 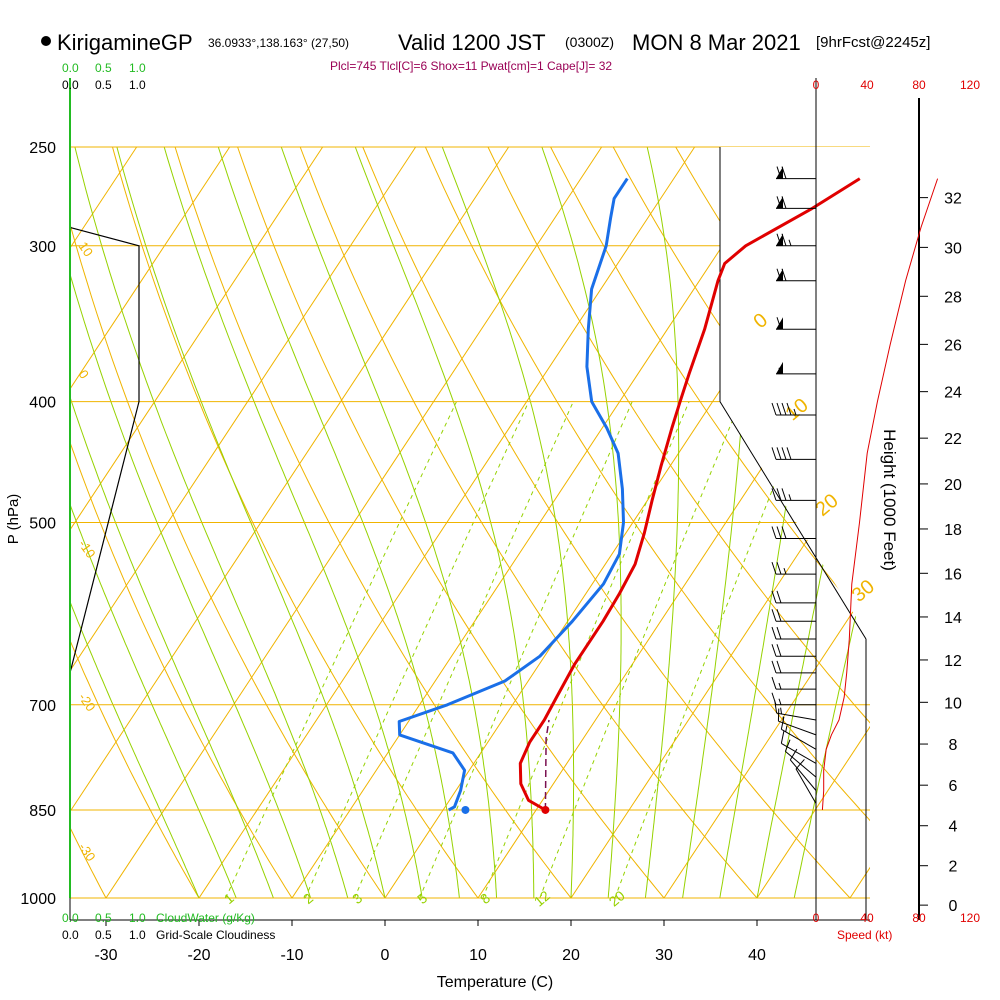 What do you see at coordinates (198, 955) in the screenshot?
I see `temperature-tick-label: -20` at bounding box center [198, 955].